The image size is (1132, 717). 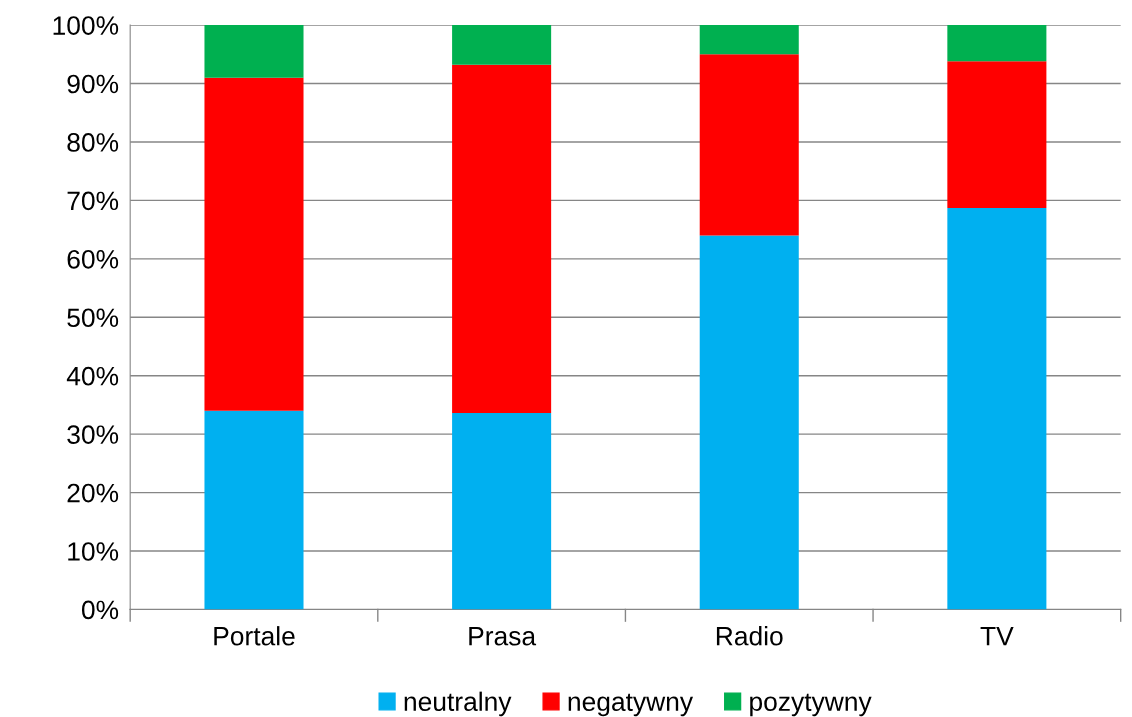 I want to click on legend-label: negatywny, so click(x=631, y=705).